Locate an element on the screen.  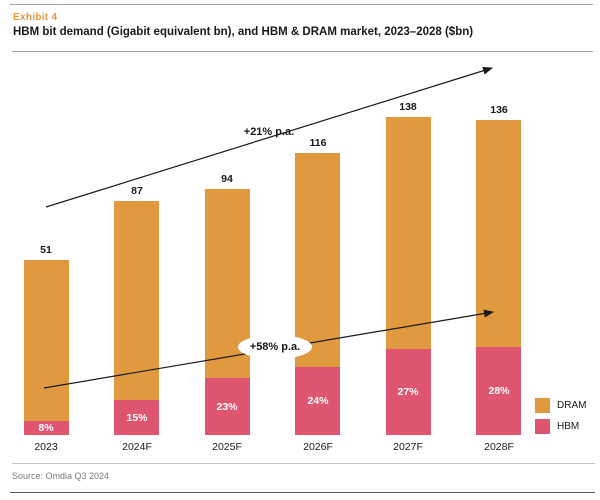
exhibit-label: Exhibit 4 is located at coordinates (35, 17).